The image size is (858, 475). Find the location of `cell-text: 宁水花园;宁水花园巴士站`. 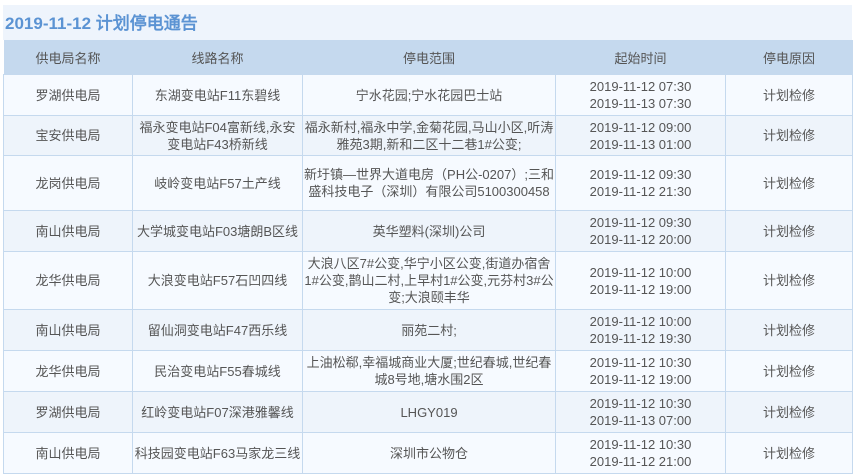

cell-text: 宁水花园;宁水花园巴士站 is located at coordinates (429, 95).